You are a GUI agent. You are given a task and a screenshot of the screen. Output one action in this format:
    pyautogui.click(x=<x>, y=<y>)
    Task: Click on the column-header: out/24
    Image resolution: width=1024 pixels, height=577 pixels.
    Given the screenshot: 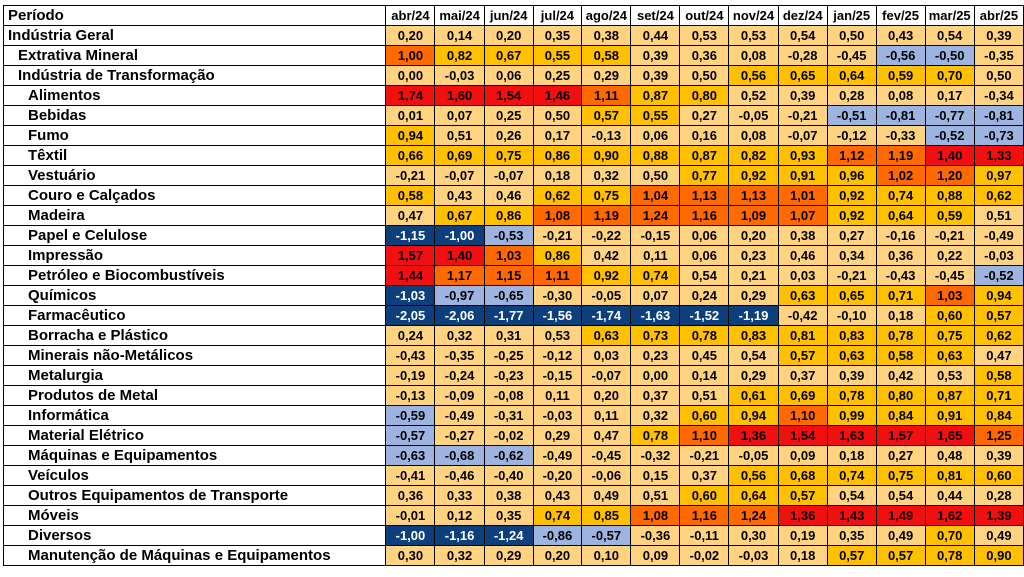 What is the action you would take?
    pyautogui.click(x=704, y=15)
    